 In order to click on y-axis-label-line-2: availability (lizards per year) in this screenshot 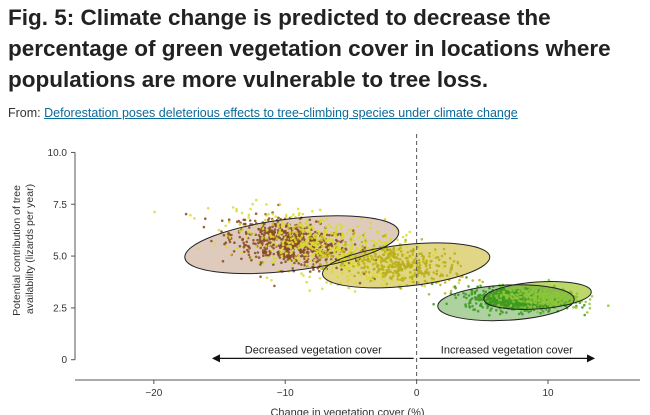, I will do `click(30, 249)`.